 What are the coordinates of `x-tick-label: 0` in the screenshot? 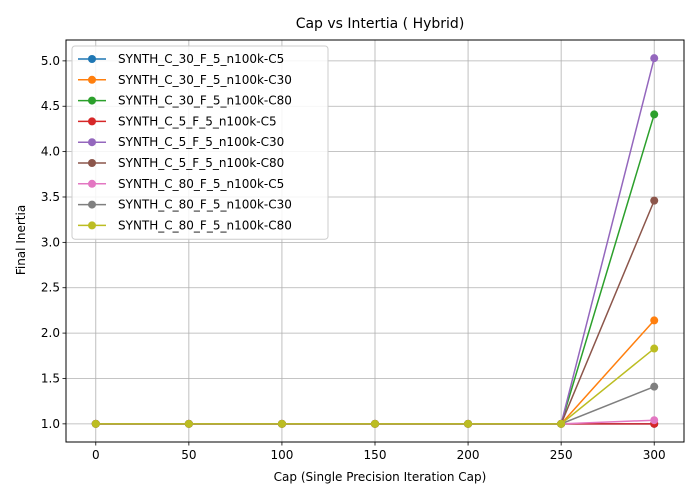 It's located at (96, 455).